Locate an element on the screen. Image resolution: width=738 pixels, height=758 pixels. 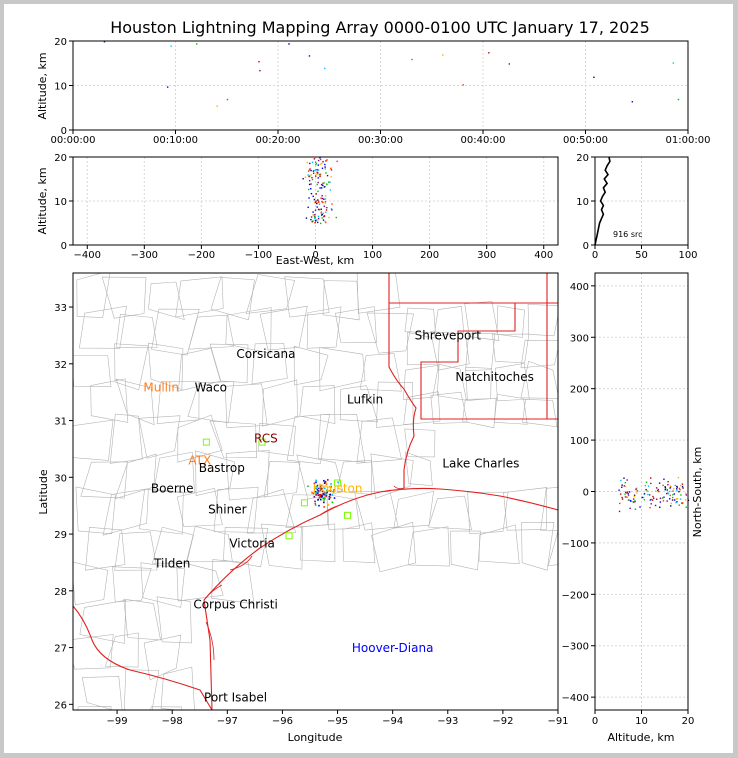
latitude-tick-label: 26 is located at coordinates (60, 705).